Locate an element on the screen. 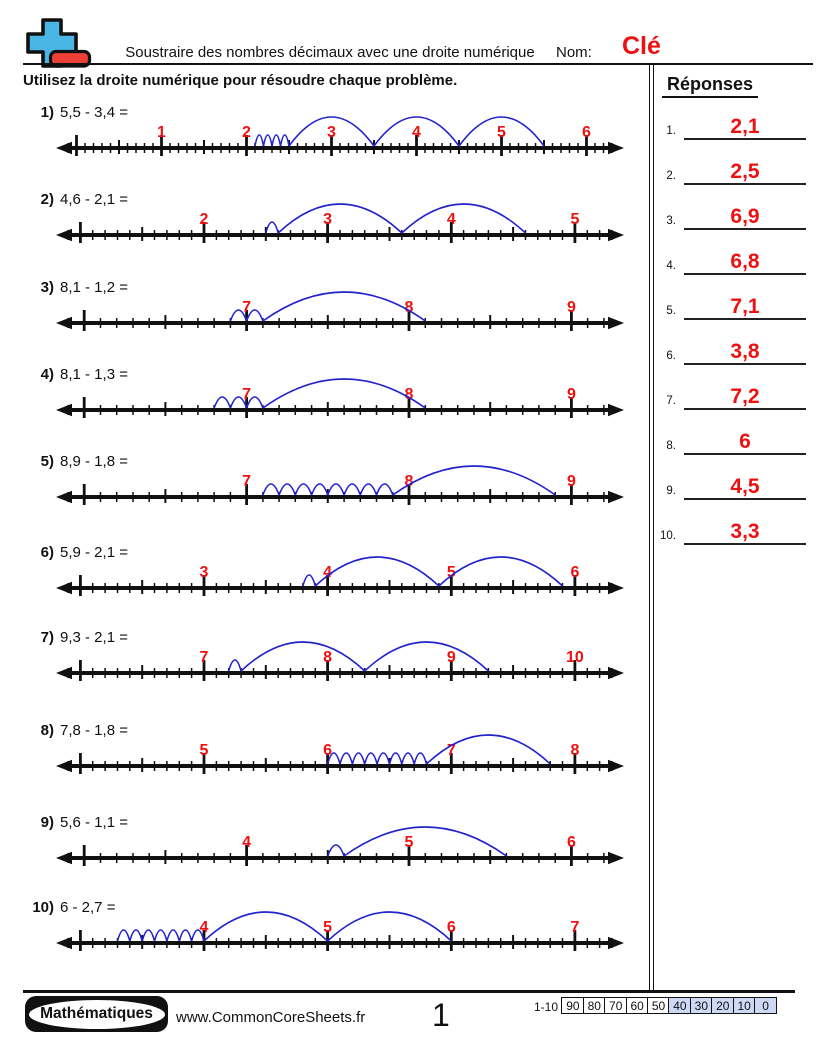 The image size is (816, 1056). answer-value: 7,1 is located at coordinates (745, 306).